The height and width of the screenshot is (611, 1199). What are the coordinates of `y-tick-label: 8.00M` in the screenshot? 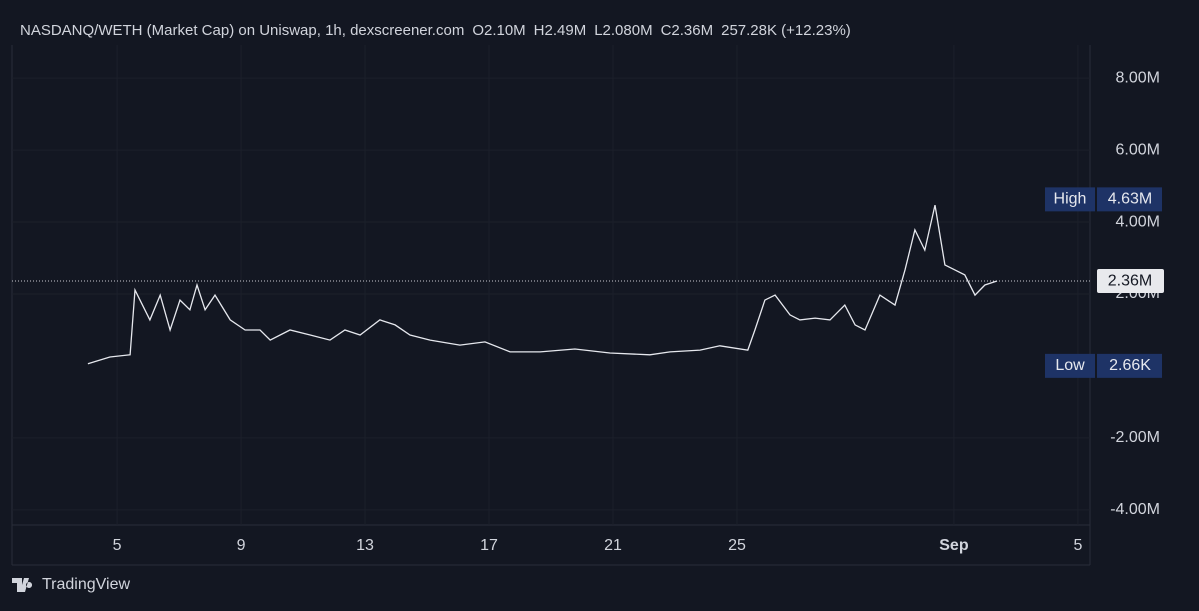 It's located at (1138, 77).